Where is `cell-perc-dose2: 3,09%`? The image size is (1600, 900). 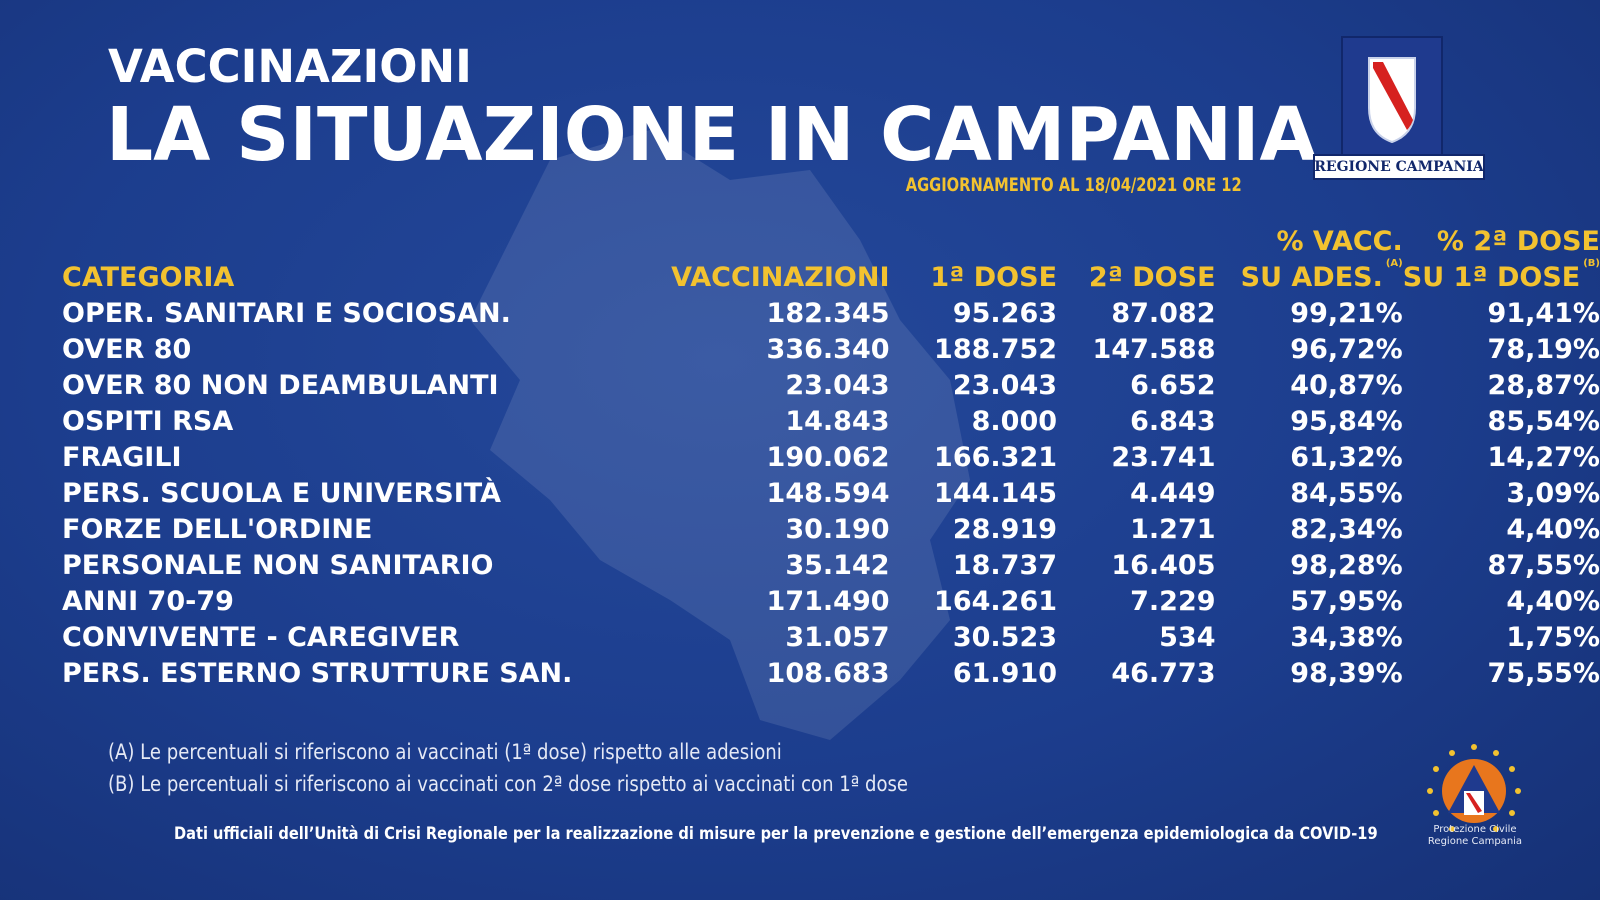
cell-perc-dose2: 3,09% is located at coordinates (1553, 493).